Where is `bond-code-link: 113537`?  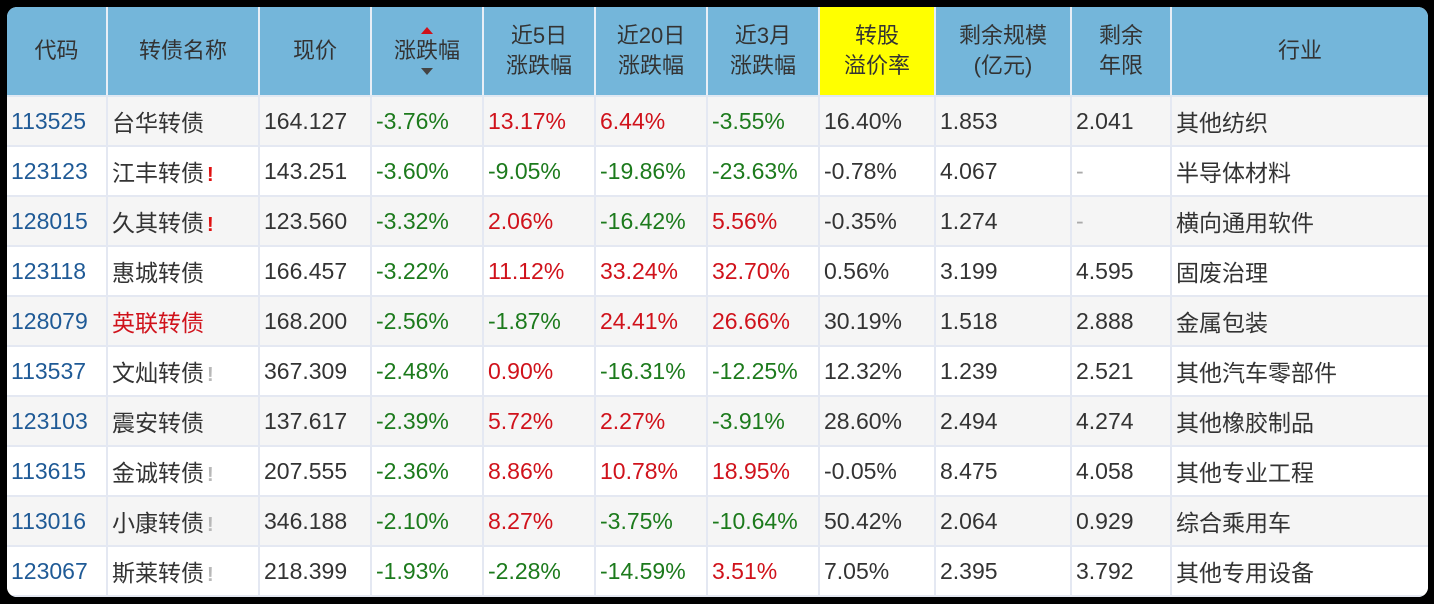 bond-code-link: 113537 is located at coordinates (57, 371).